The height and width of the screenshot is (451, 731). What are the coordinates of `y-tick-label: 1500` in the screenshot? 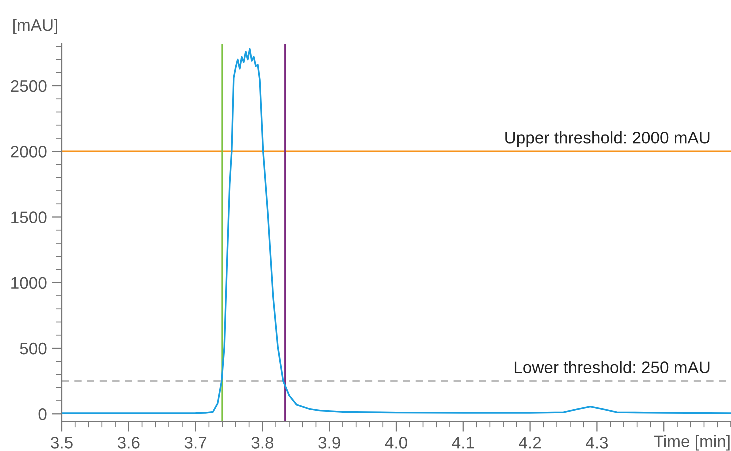 It's located at (29, 218).